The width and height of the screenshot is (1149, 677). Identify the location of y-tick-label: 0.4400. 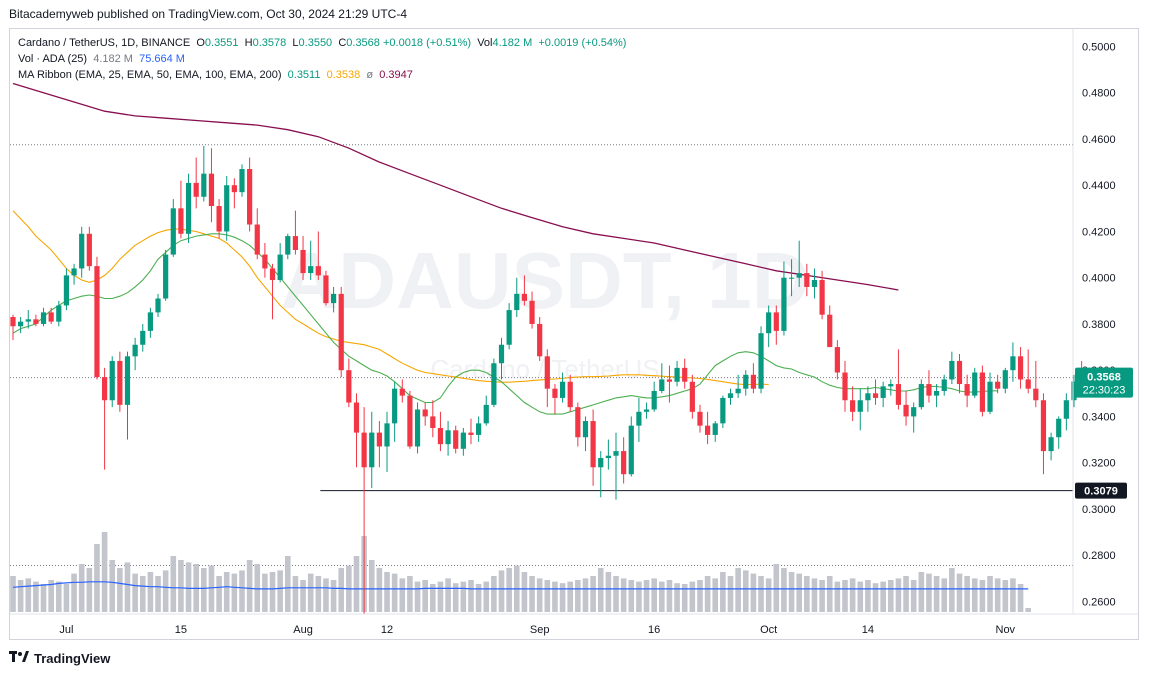
(1099, 186).